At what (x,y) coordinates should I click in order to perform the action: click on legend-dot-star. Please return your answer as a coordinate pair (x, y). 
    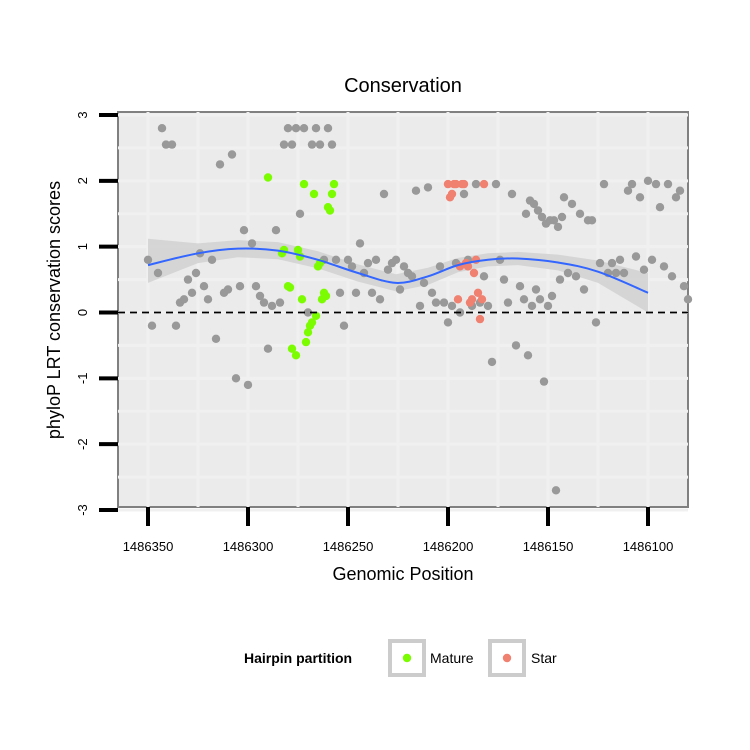
    Looking at the image, I should click on (507, 658).